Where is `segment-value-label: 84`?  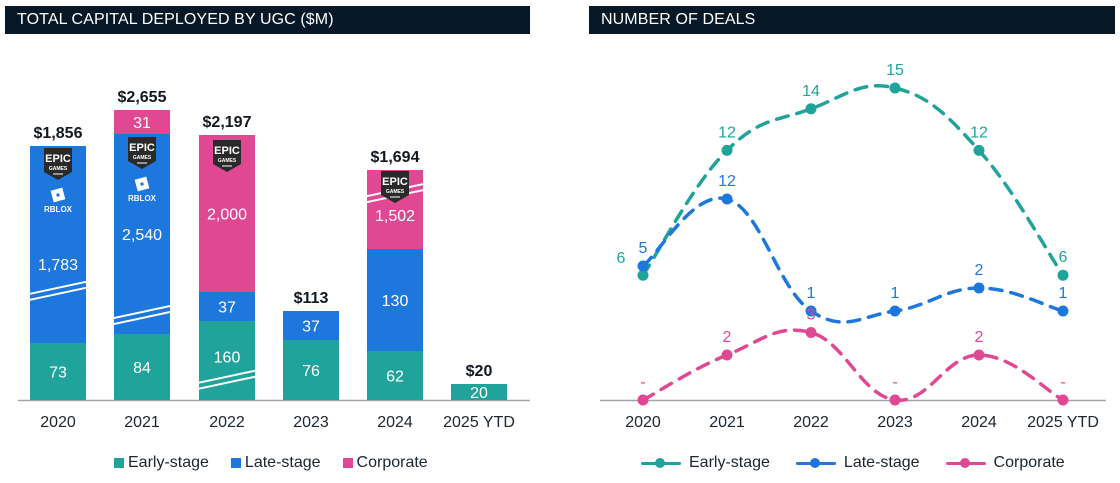 segment-value-label: 84 is located at coordinates (142, 368).